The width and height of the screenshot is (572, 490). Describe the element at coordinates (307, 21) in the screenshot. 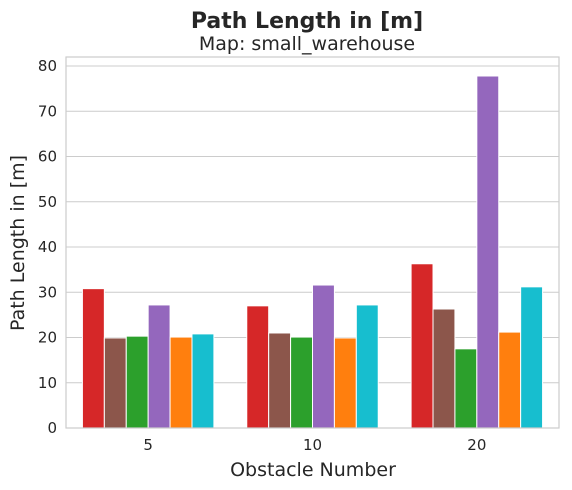

I see `chart-title: Path Length in [m]` at that location.